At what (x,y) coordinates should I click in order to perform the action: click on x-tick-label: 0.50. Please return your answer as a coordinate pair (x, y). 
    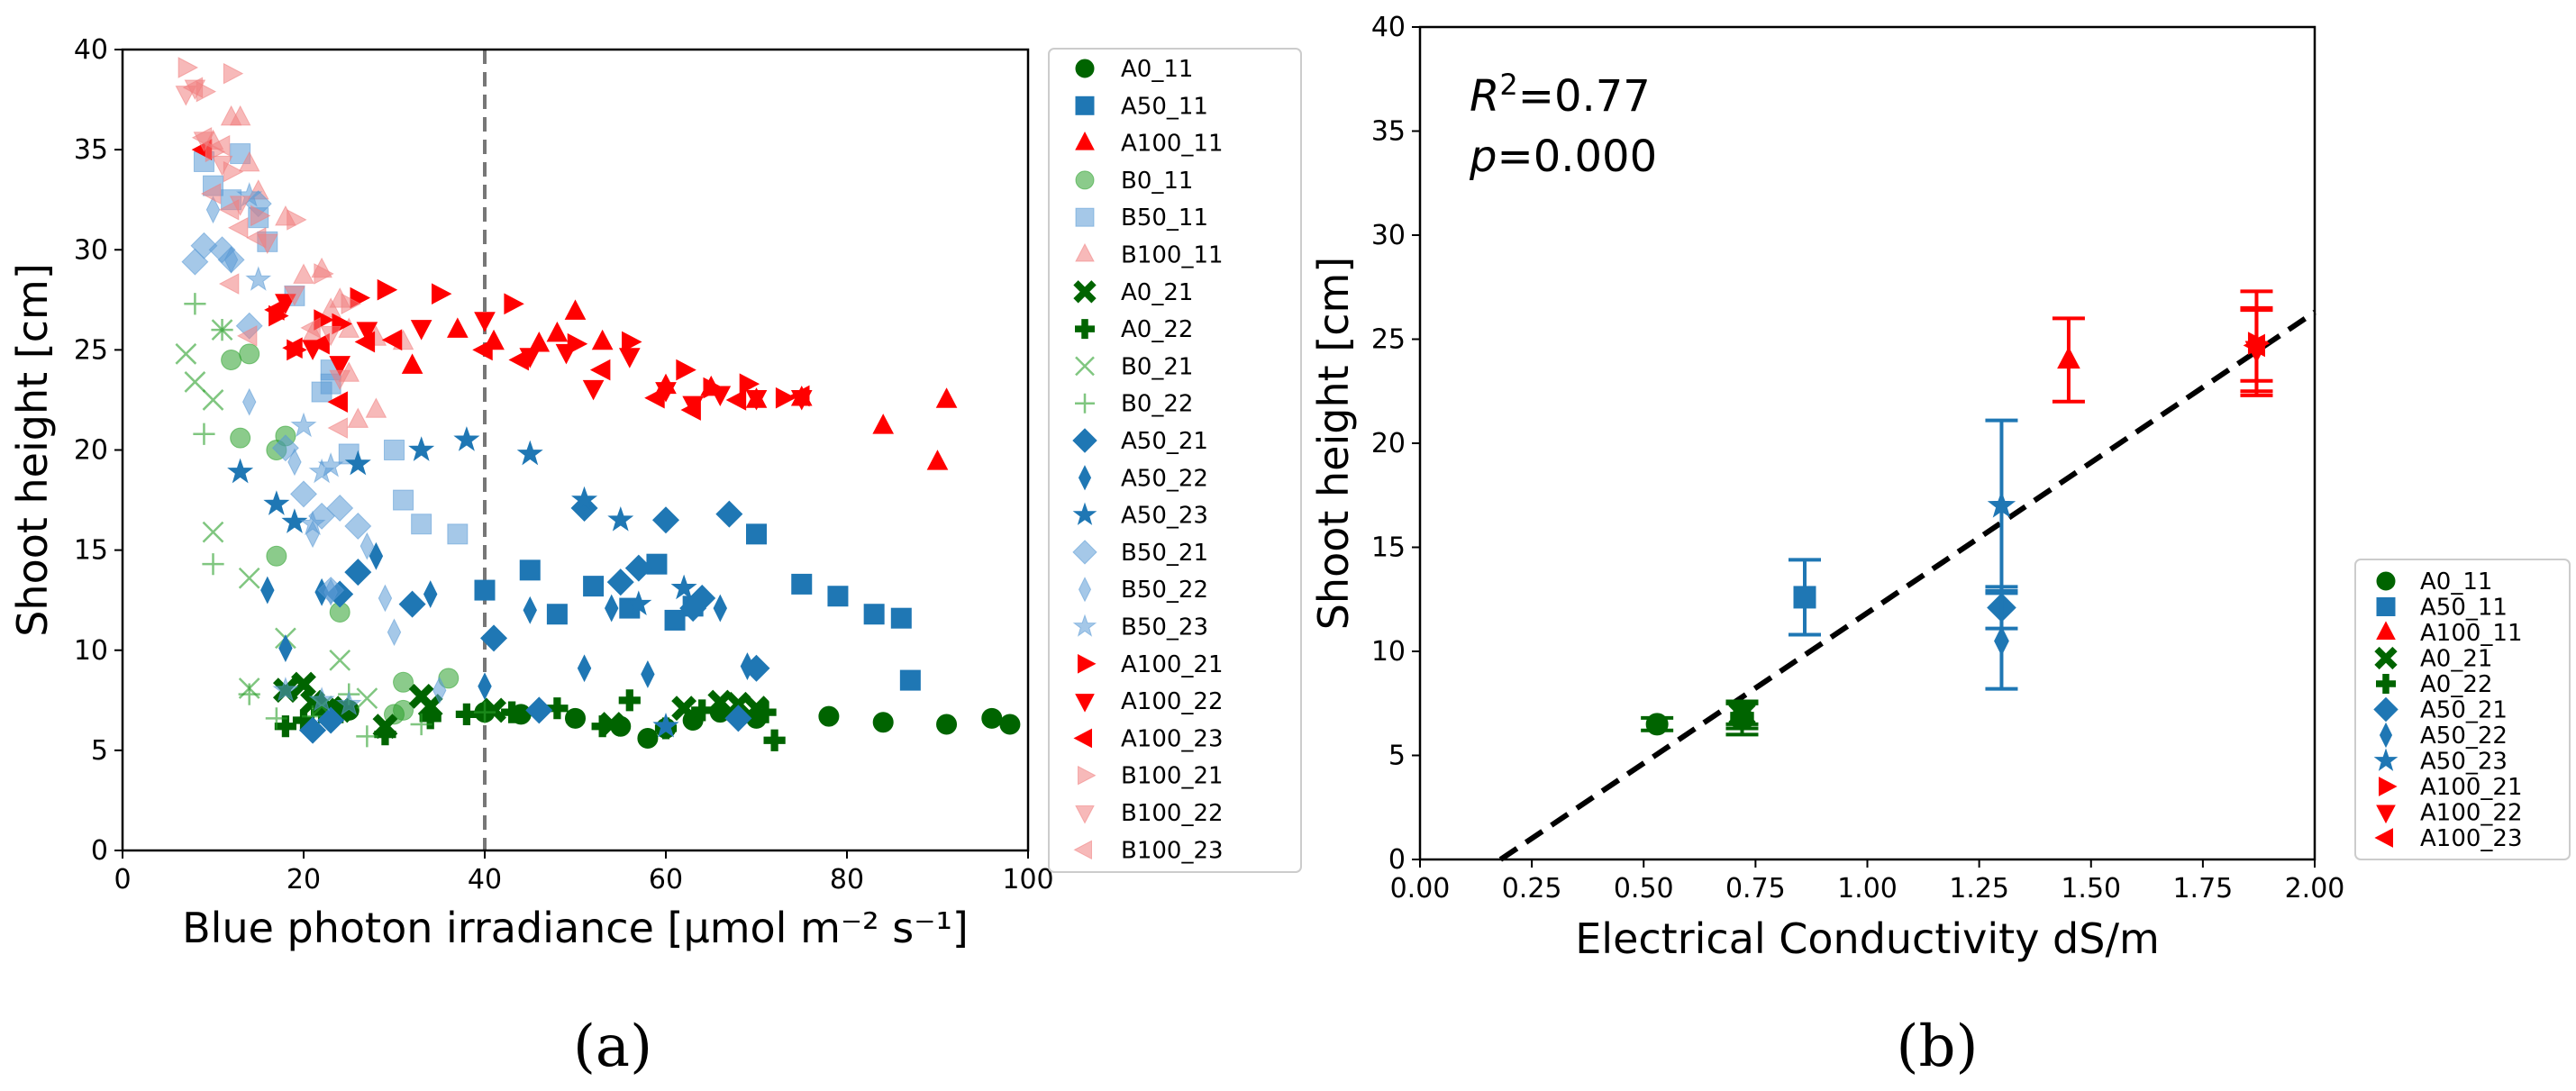
    Looking at the image, I should click on (1644, 889).